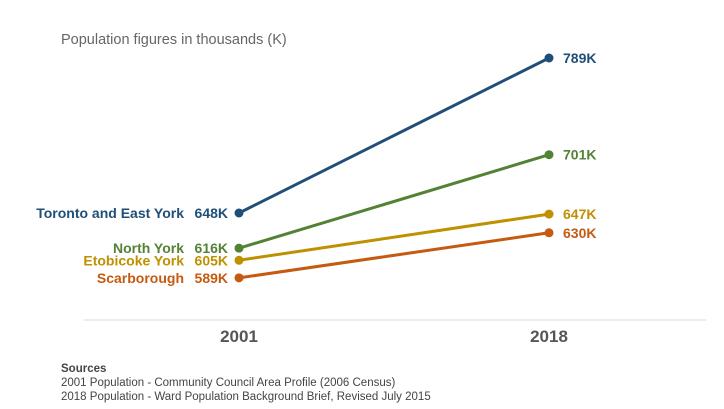 The width and height of the screenshot is (724, 409). I want to click on series-name-north-york: North York, so click(148, 248).